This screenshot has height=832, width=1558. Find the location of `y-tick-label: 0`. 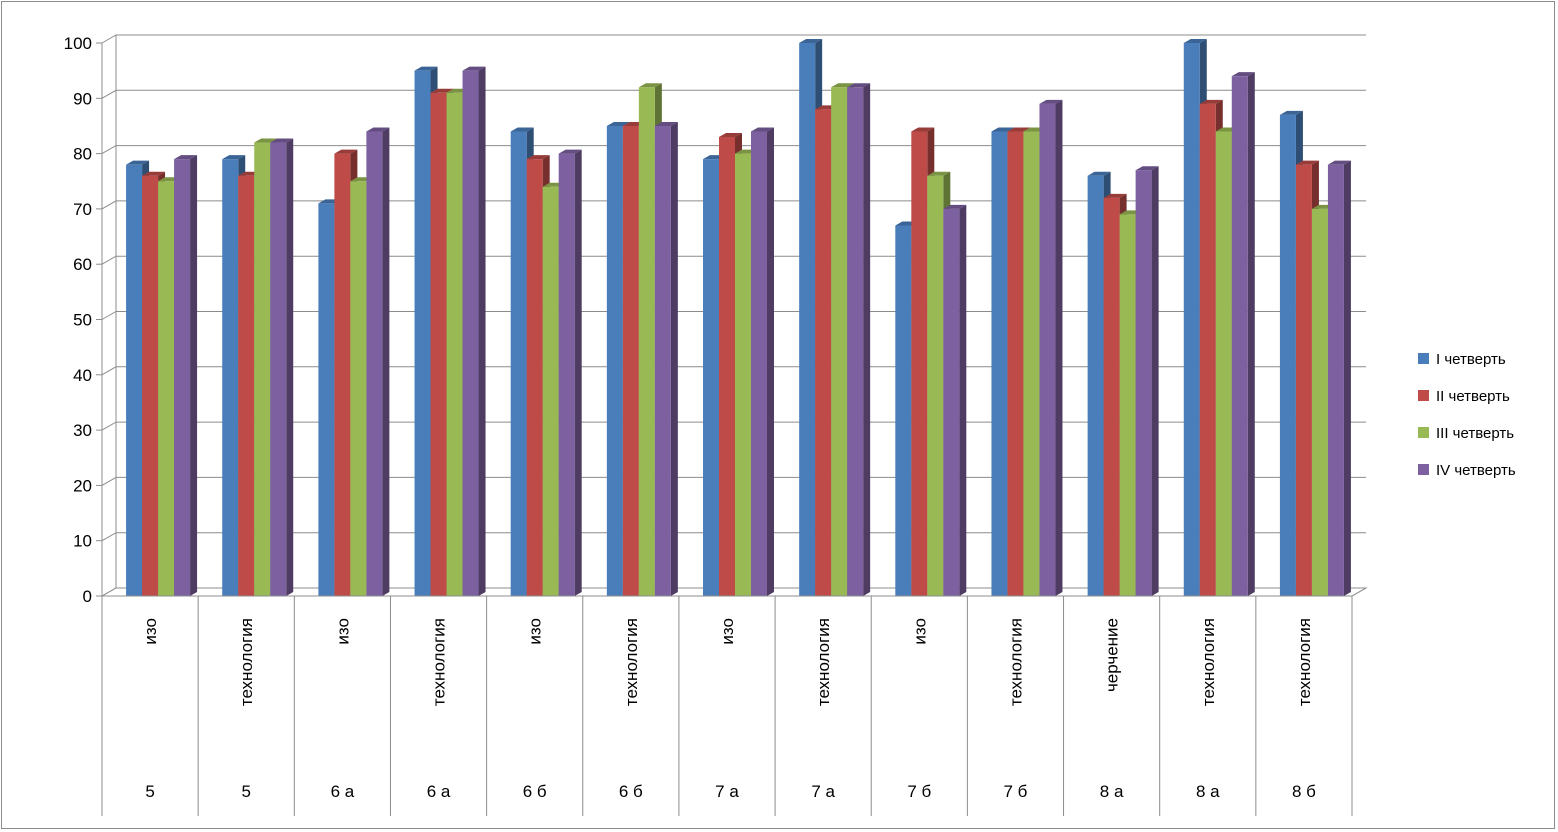

y-tick-label: 0 is located at coordinates (87, 596).